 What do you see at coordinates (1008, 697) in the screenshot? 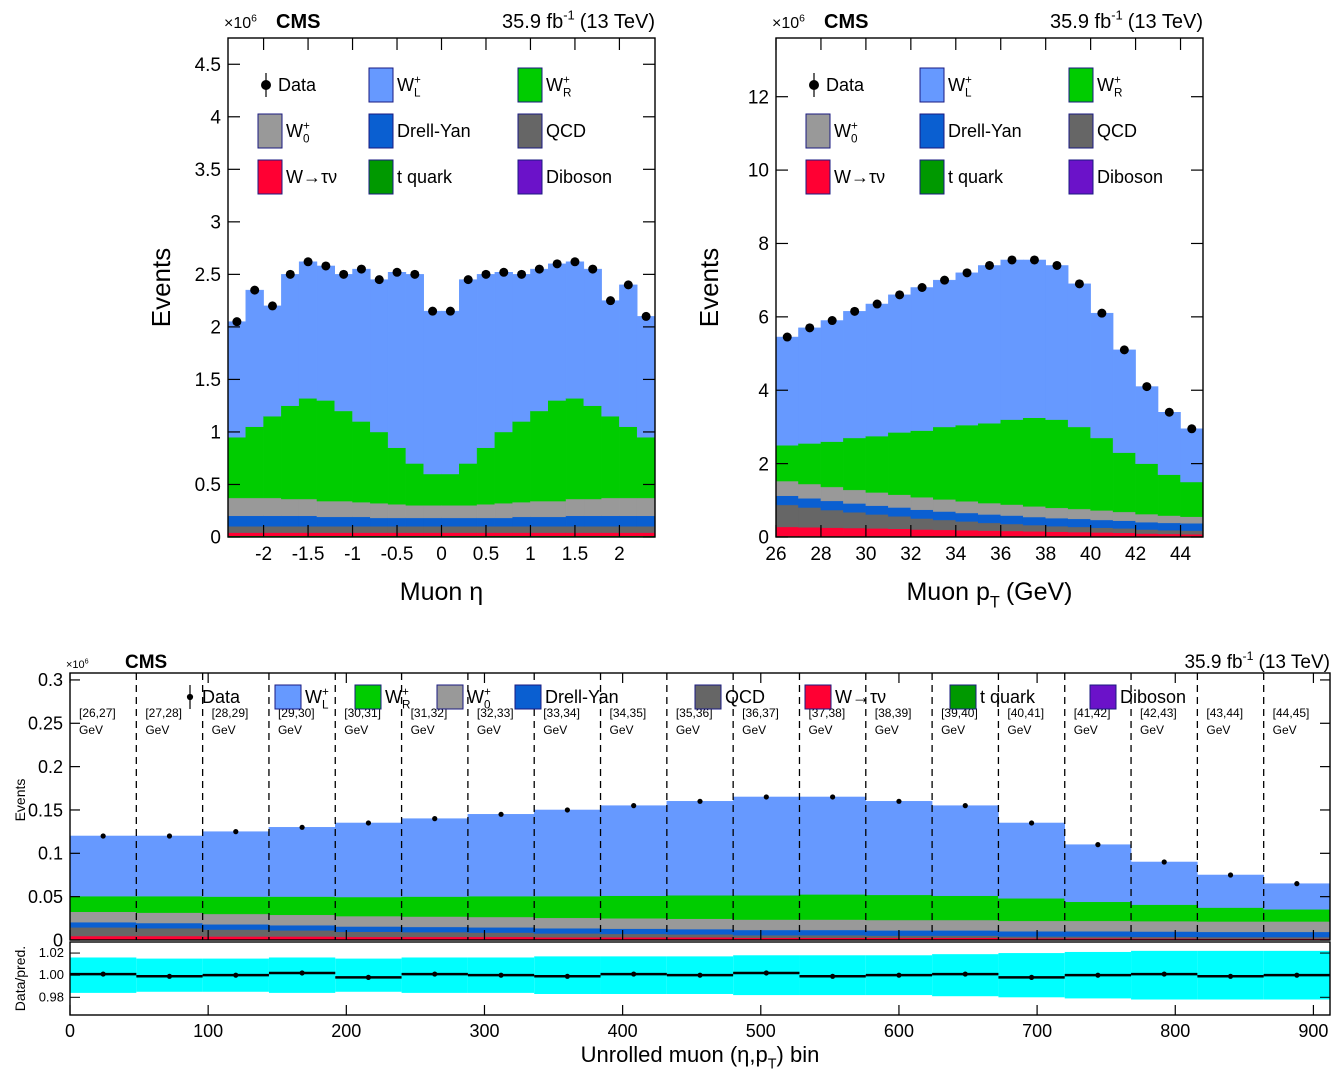
I see `legend-label: t quark` at bounding box center [1008, 697].